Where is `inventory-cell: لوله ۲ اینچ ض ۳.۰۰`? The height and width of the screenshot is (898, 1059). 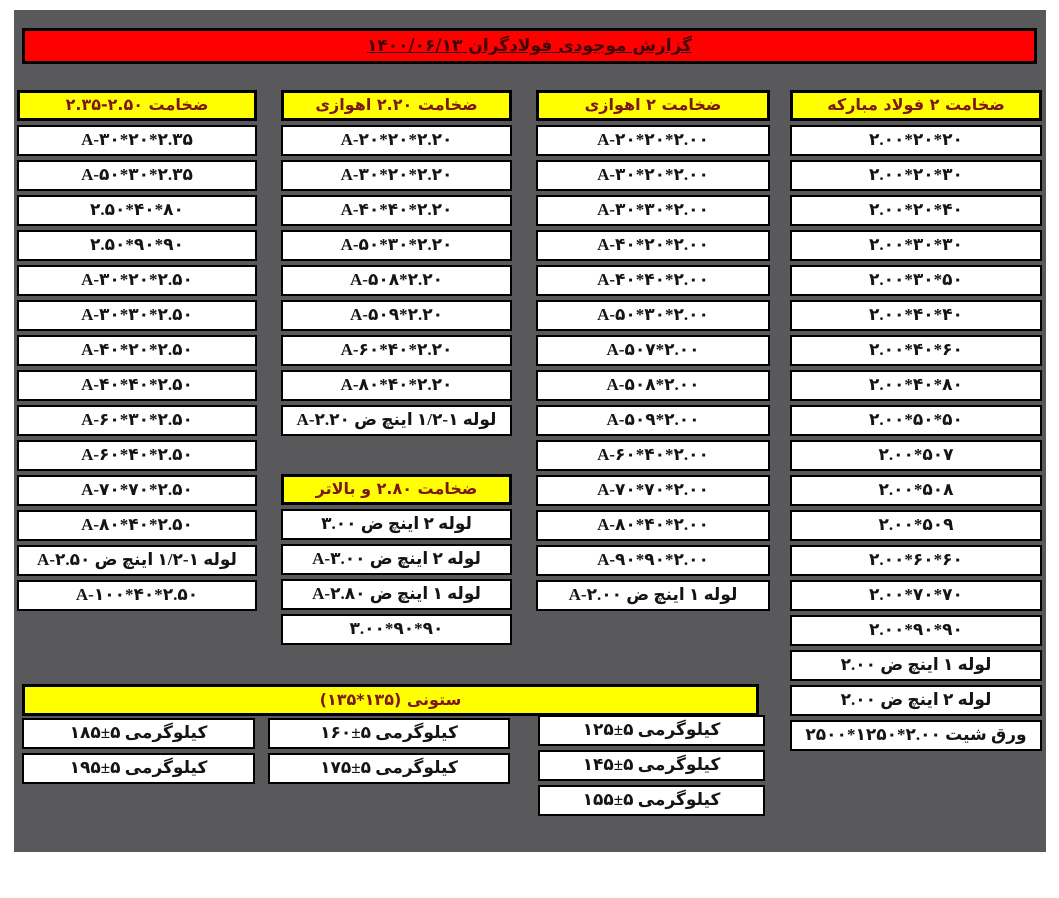 inventory-cell: لوله ۲ اینچ ض ۳.۰۰ is located at coordinates (396, 524).